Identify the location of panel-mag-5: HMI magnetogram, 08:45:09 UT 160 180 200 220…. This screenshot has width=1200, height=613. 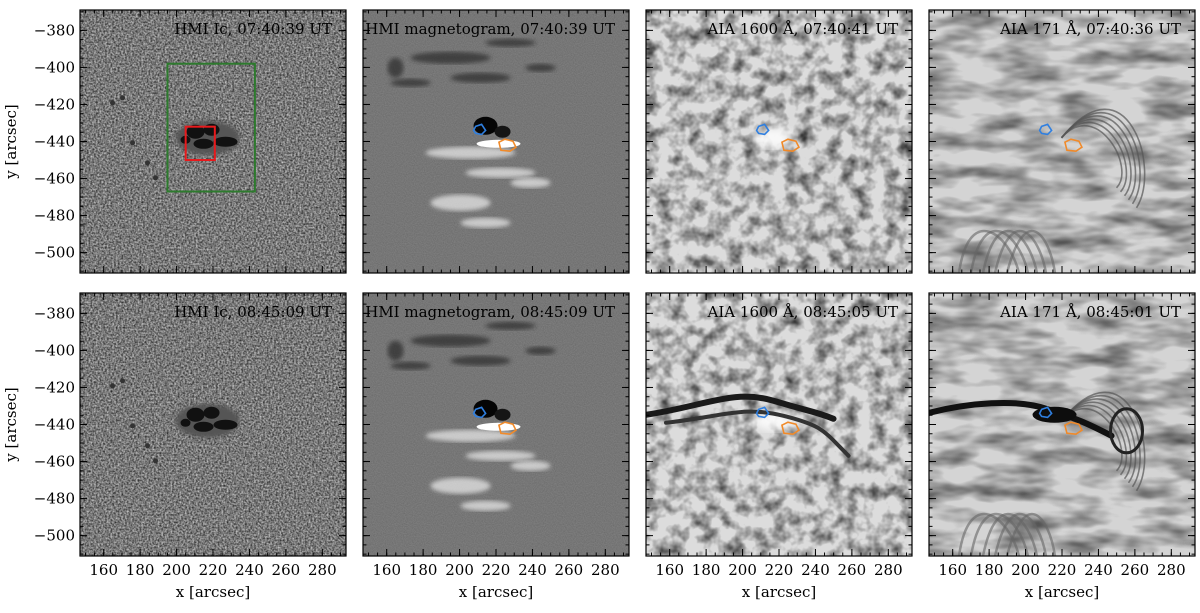
(496, 446).